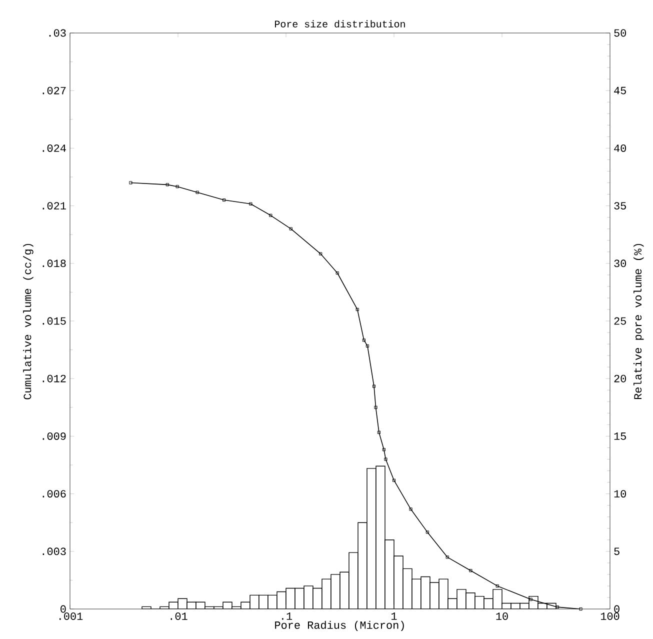 This screenshot has width=653, height=639. What do you see at coordinates (502, 616) in the screenshot?
I see `x-tick-label: 10` at bounding box center [502, 616].